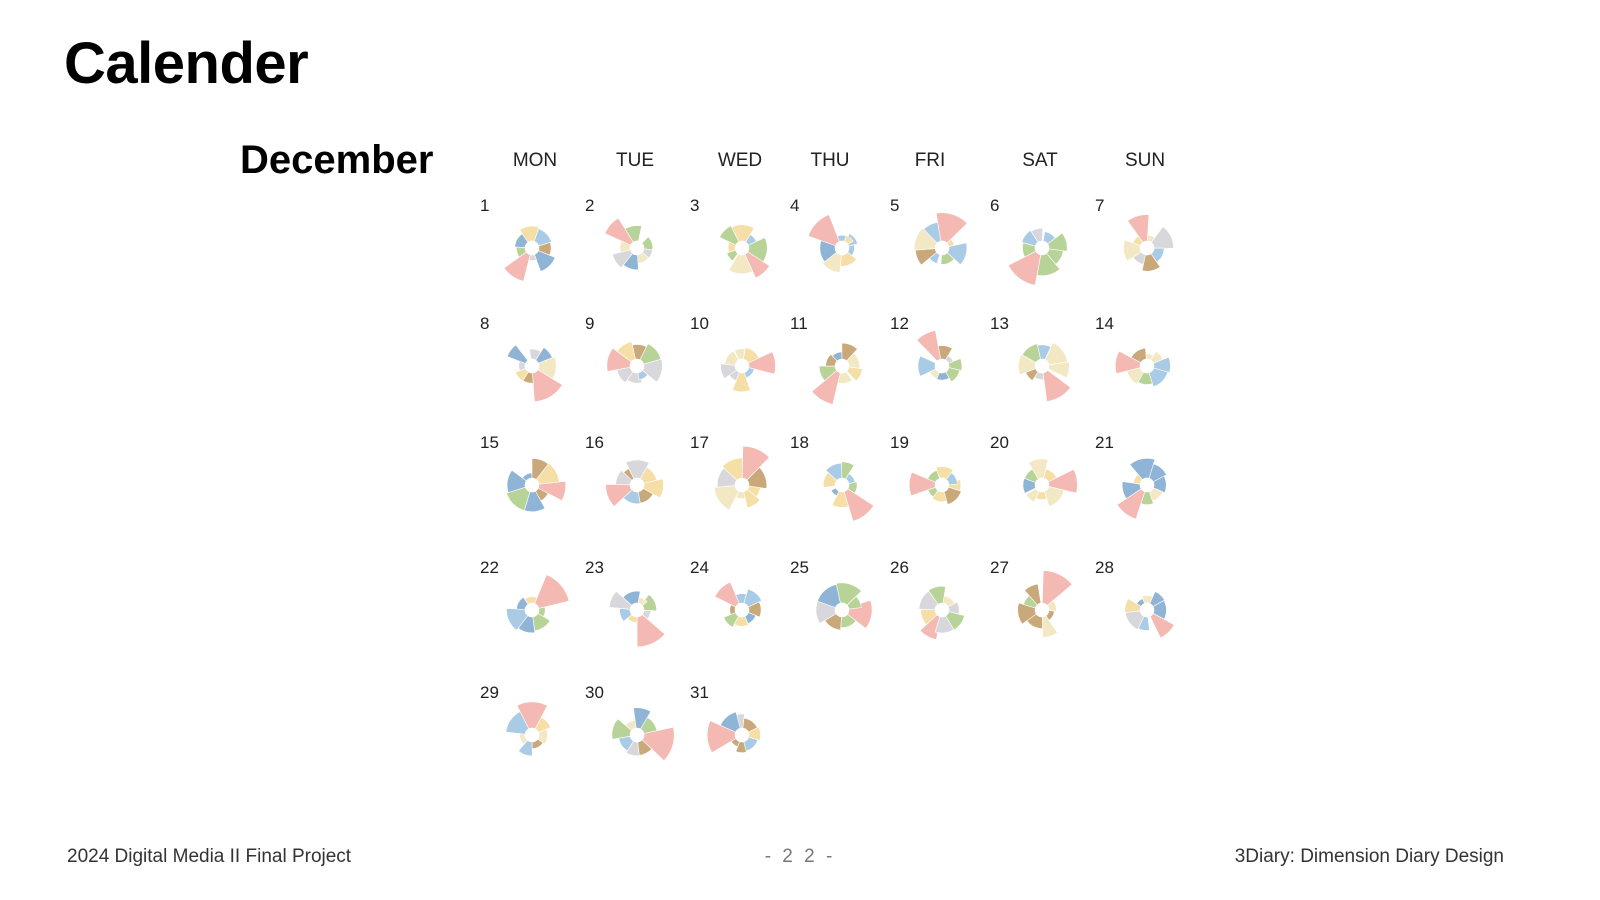 This screenshot has width=1600, height=900. I want to click on day-number: 18, so click(799, 442).